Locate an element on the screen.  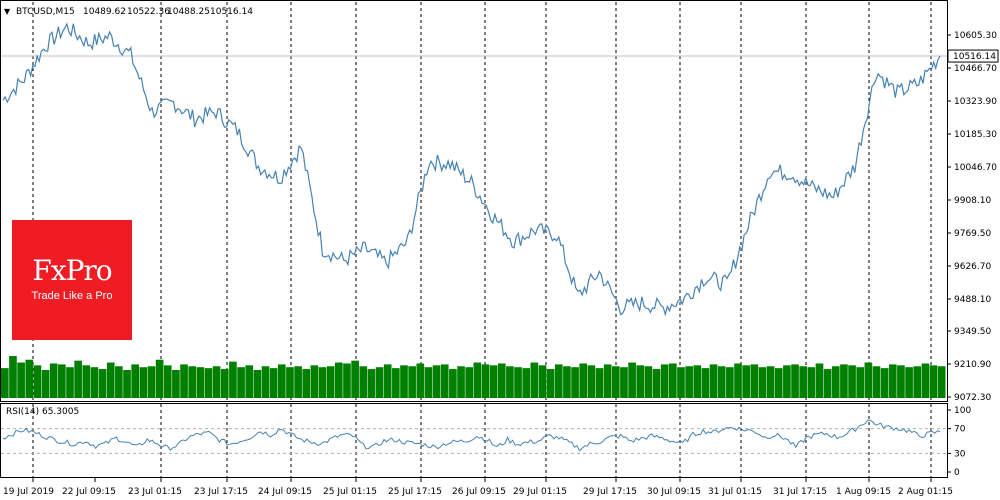
collapse-arrow-icon: ▼ is located at coordinates (7, 11).